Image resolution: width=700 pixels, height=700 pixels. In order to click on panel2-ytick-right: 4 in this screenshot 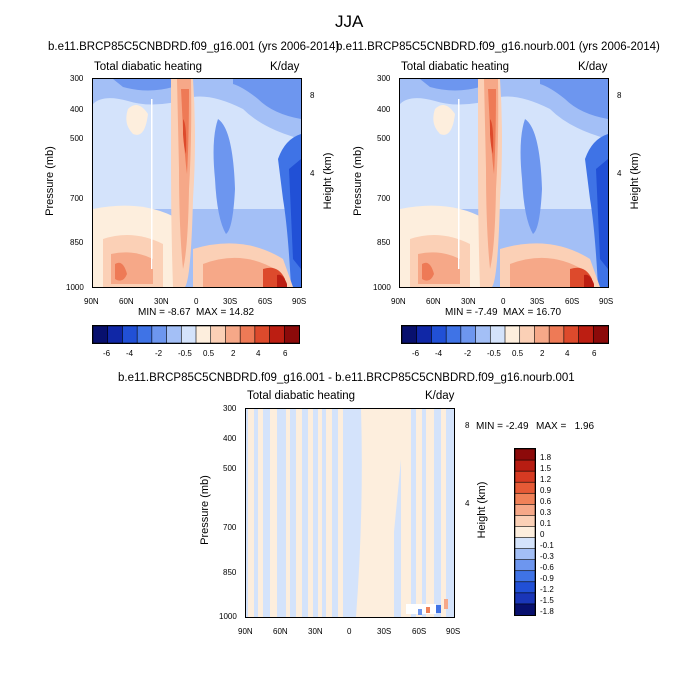, I will do `click(619, 173)`.